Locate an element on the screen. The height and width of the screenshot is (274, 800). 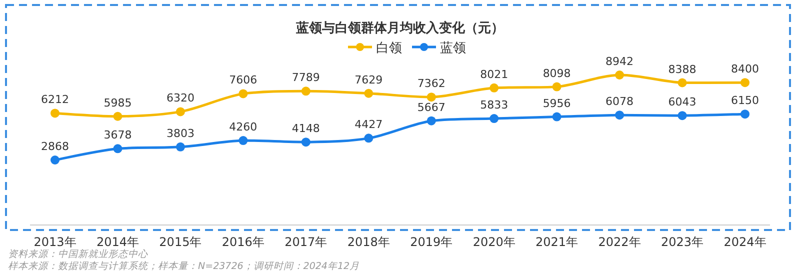
data-label: 6320 is located at coordinates (180, 98).